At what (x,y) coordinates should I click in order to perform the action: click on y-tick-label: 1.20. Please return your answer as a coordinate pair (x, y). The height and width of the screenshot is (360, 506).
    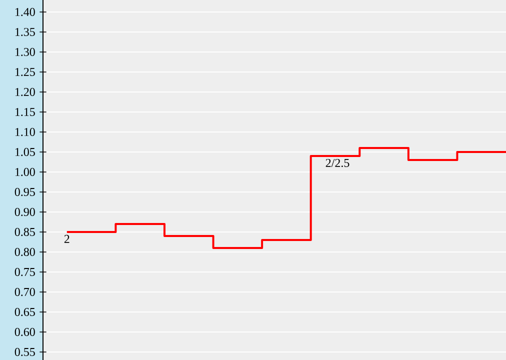
    Looking at the image, I should click on (25, 92).